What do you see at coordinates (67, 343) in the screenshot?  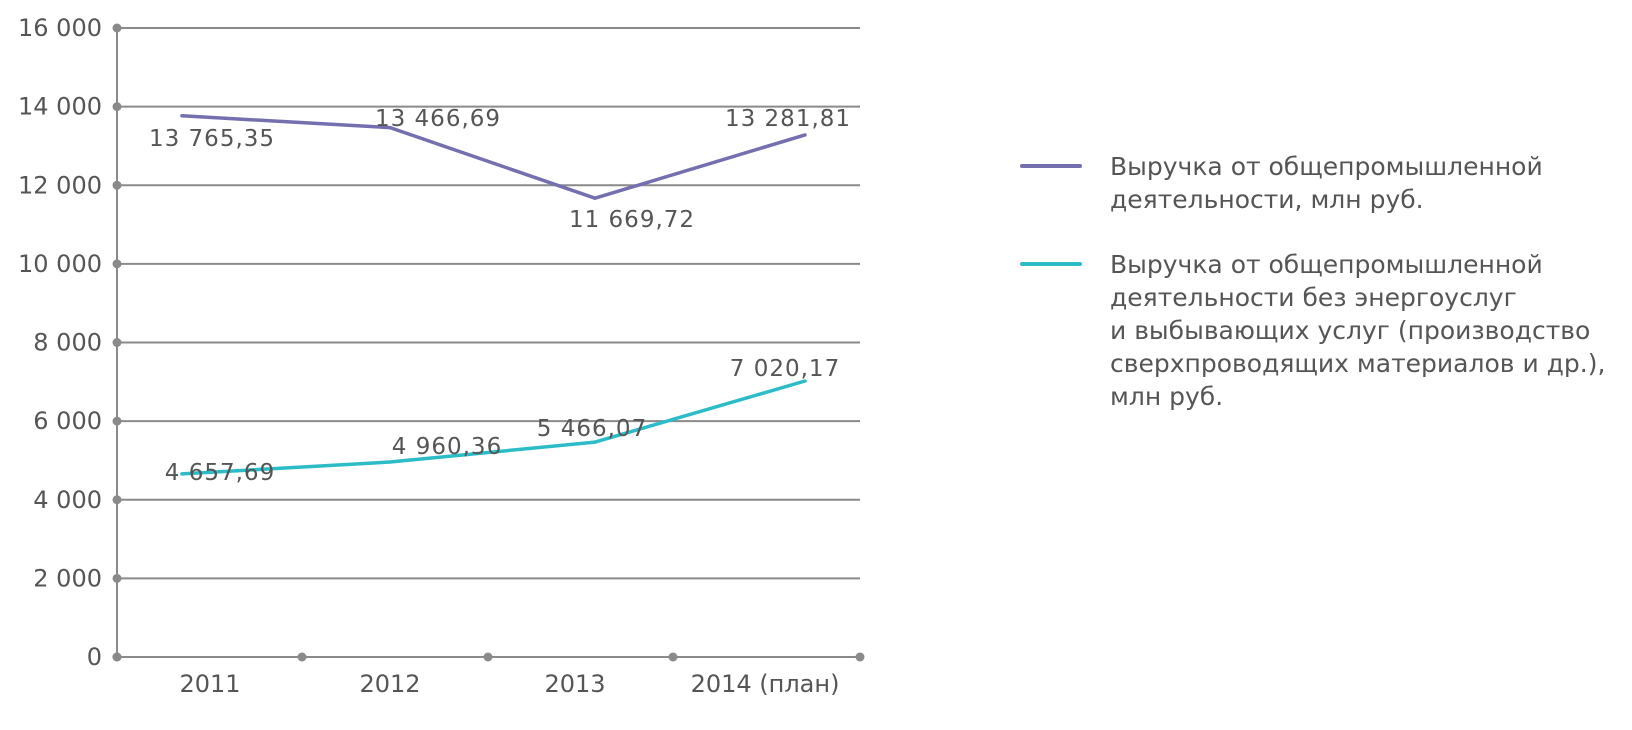 I see `y-tick-label: 8 000` at bounding box center [67, 343].